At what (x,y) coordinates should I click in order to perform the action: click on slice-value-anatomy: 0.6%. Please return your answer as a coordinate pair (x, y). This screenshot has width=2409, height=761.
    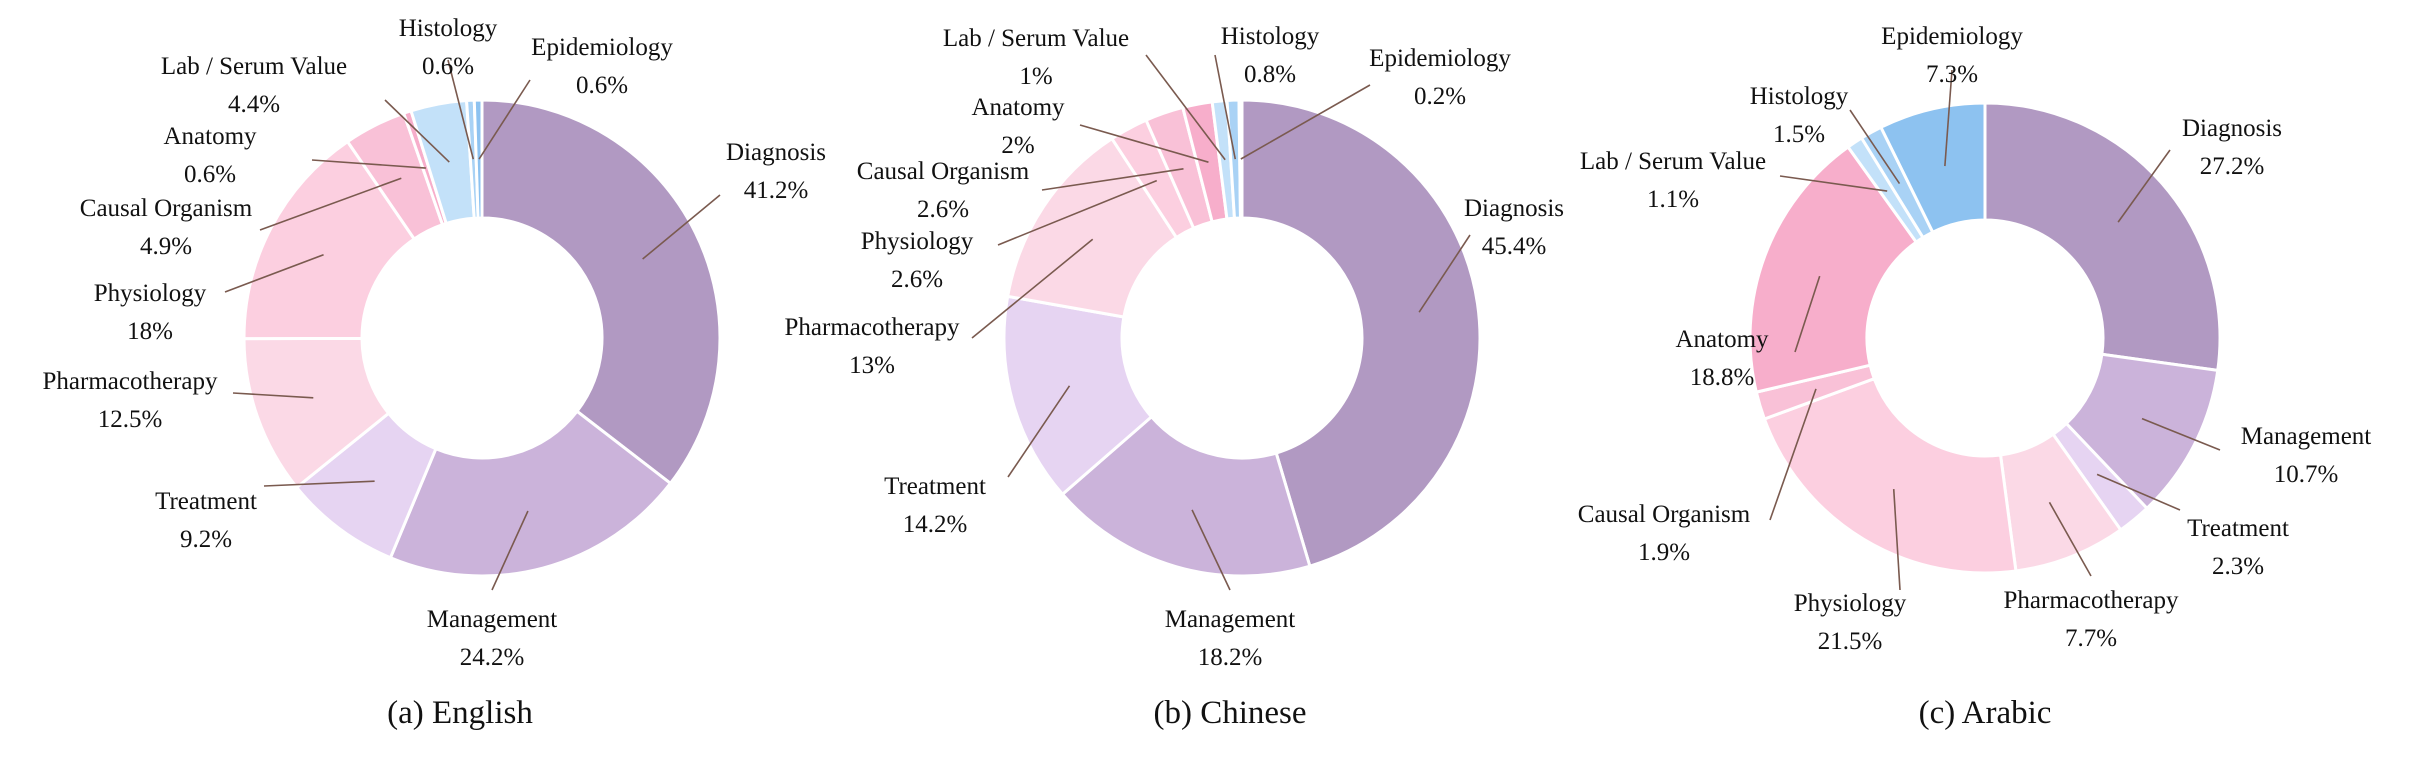
    Looking at the image, I should click on (210, 174).